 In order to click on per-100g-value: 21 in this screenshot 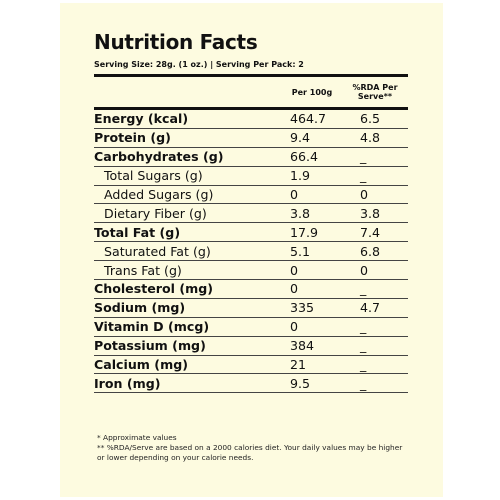, I will do `click(298, 365)`.